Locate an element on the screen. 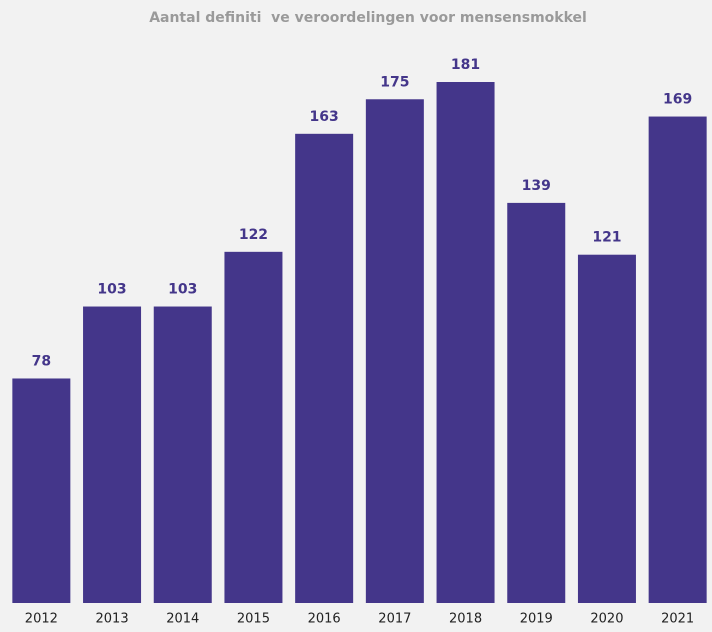 Image resolution: width=712 pixels, height=632 pixels. x-tick-label: 2019 is located at coordinates (536, 619).